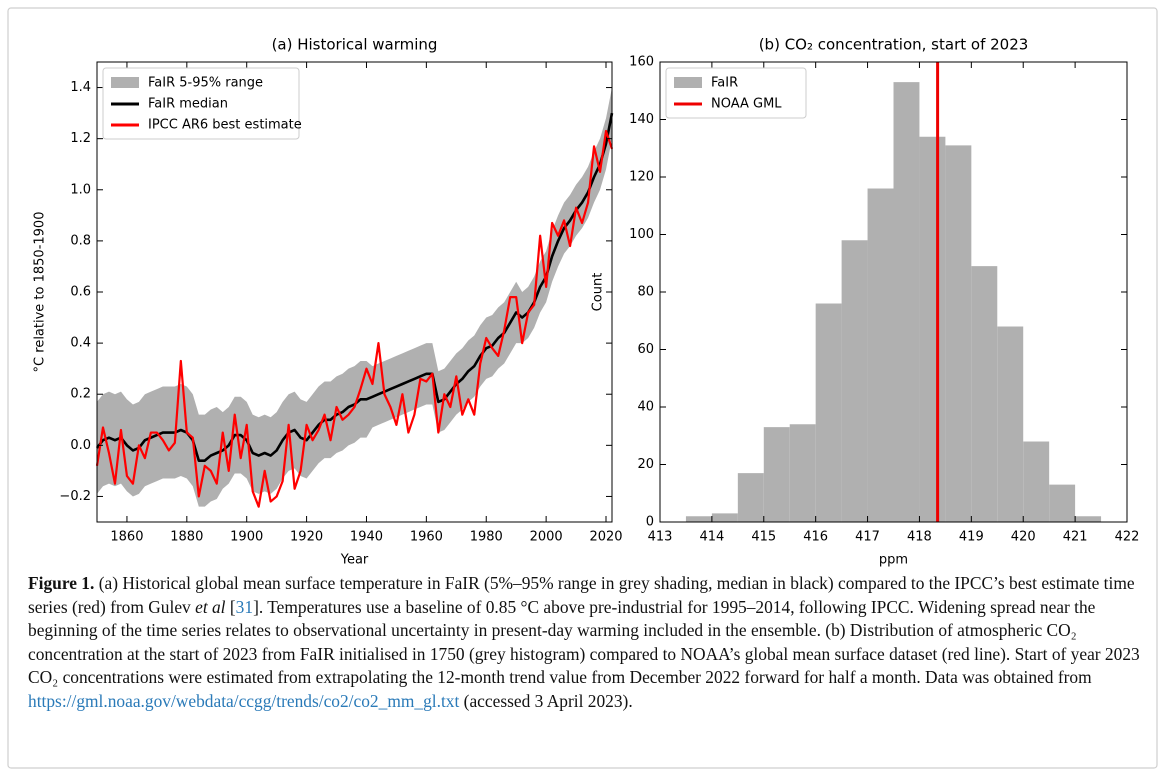  What do you see at coordinates (893, 560) in the screenshot?
I see `x-axis-label: ppm` at bounding box center [893, 560].